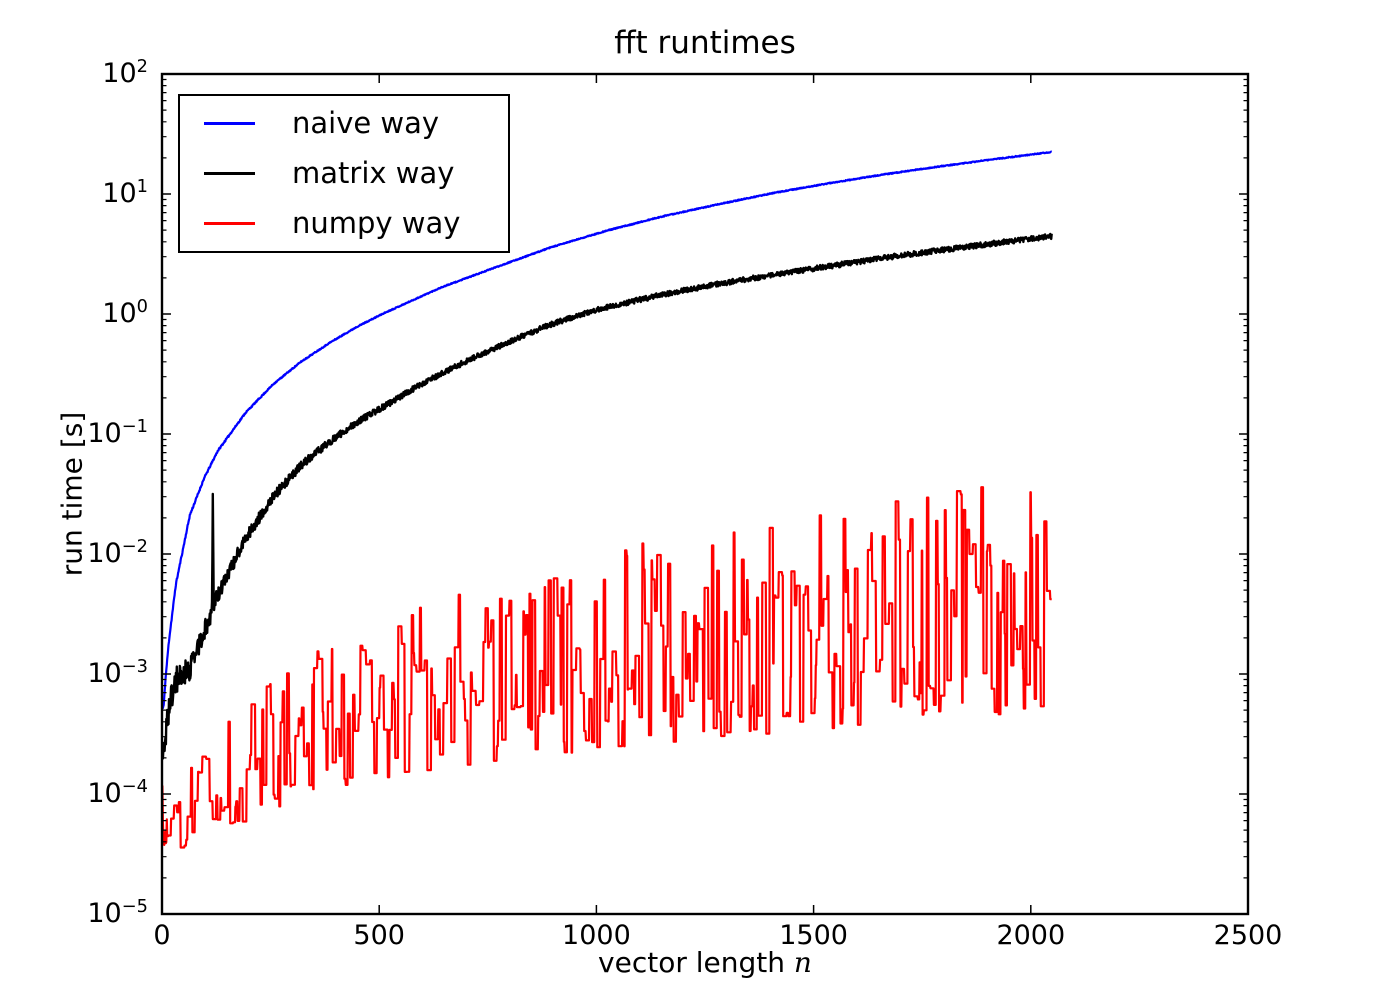 The width and height of the screenshot is (1376, 995). I want to click on x-tick-label-1000: 1000, so click(596, 935).